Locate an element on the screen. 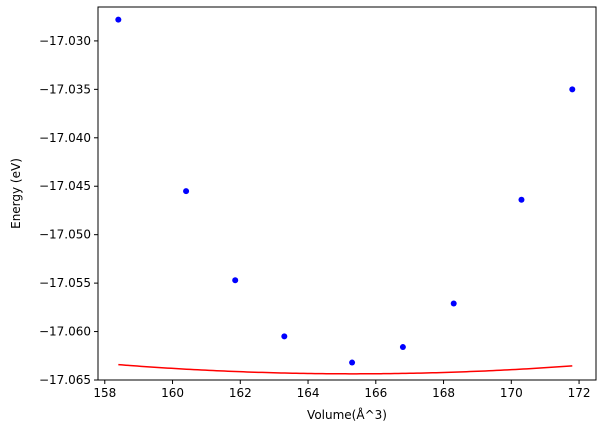 This screenshot has width=605, height=433. x-axis: 158 160 162 164 166 168 170 172 is located at coordinates (342, 390).